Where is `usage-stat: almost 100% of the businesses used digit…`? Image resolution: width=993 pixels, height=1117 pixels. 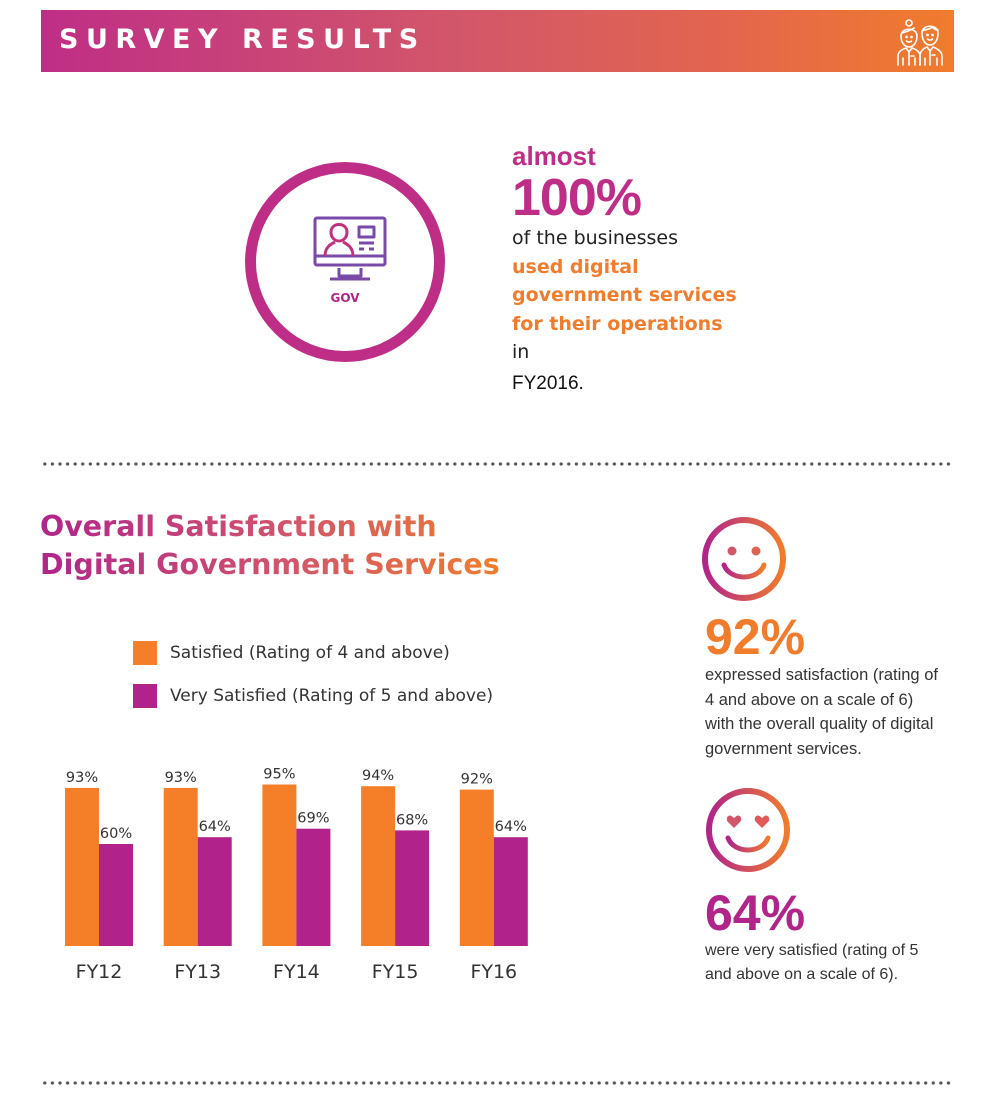 usage-stat: almost 100% of the businesses used digit… is located at coordinates (627, 267).